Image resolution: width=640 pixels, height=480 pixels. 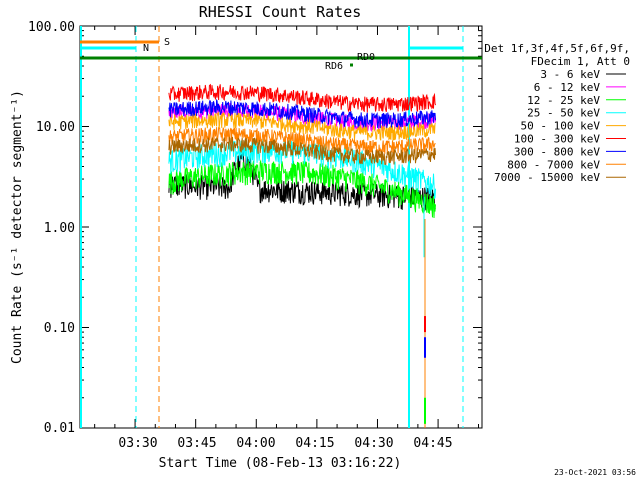 What do you see at coordinates (567, 87) in the screenshot?
I see `legend-label: 6 - 12 keV` at bounding box center [567, 87].